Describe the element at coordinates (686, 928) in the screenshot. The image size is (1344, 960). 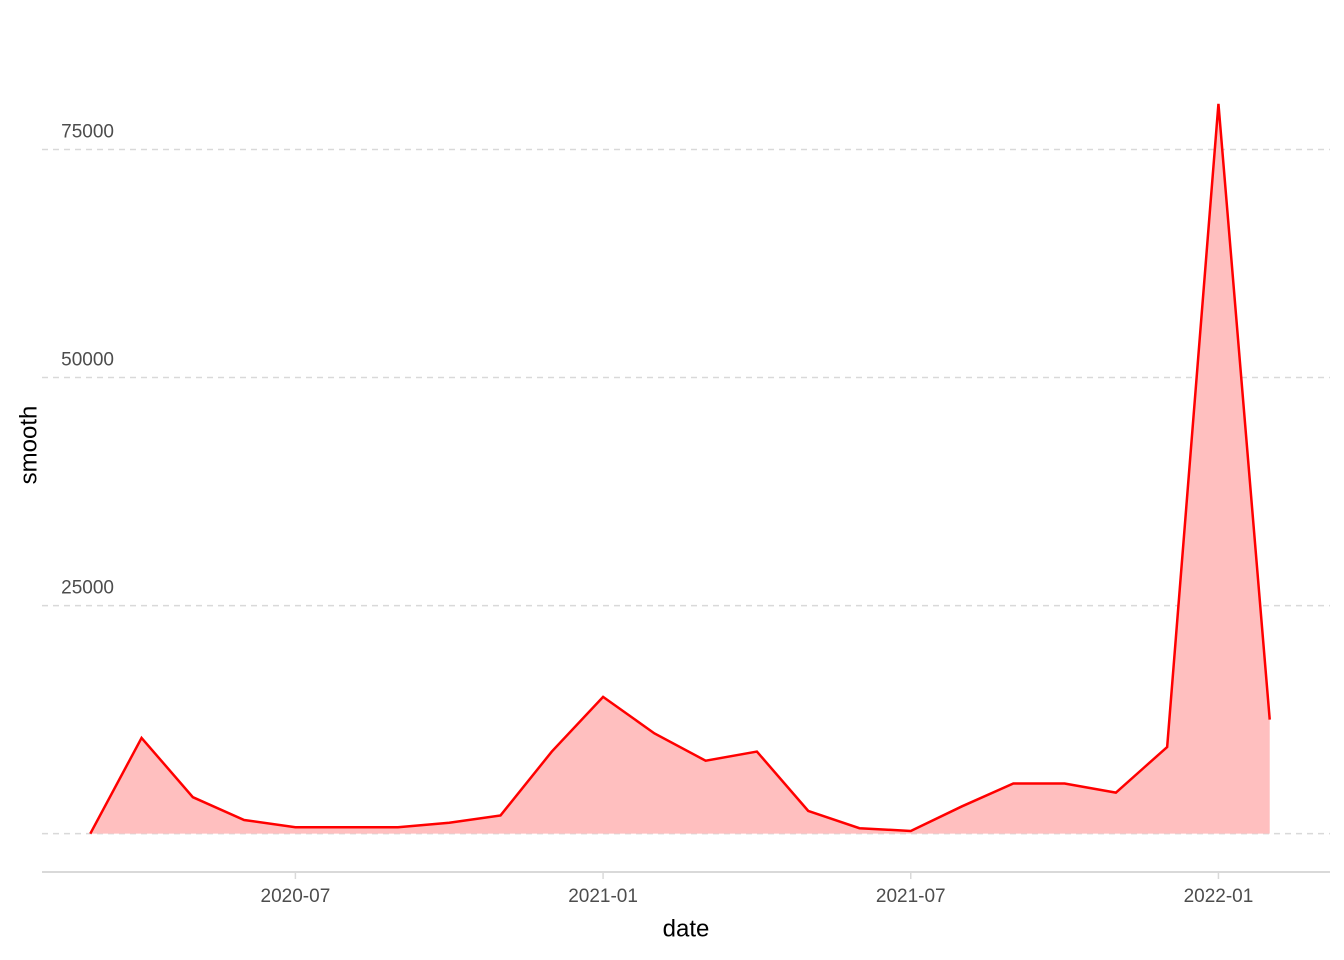
I see `x-axis-title: date` at that location.